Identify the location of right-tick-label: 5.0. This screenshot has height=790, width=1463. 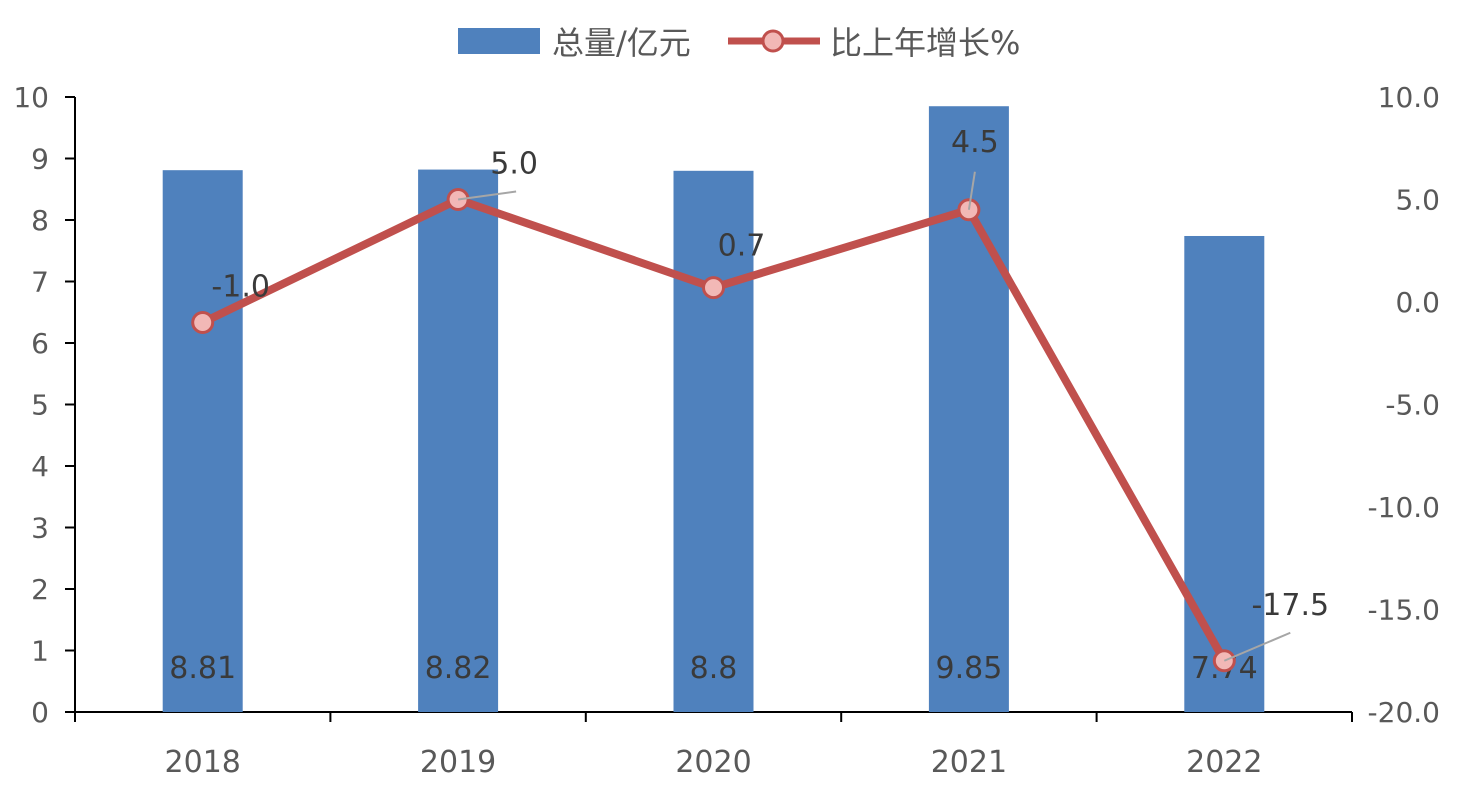
(1417, 200).